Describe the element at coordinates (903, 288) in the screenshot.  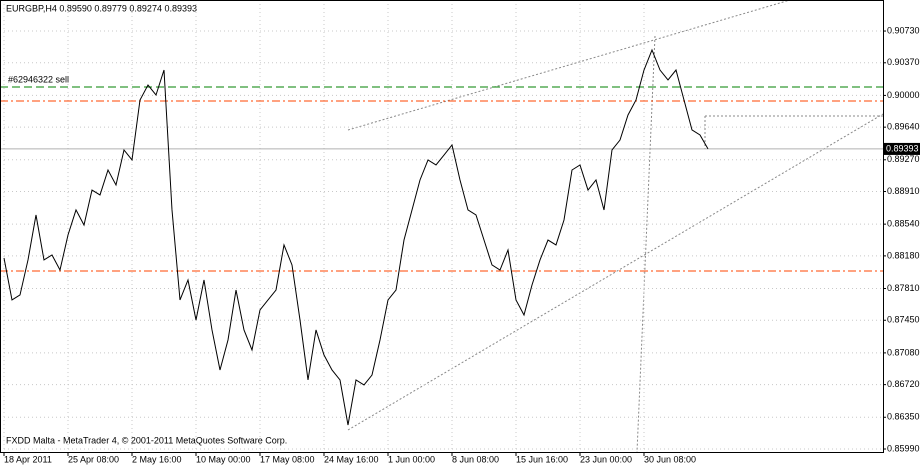
I see `y-tick-label: 0.87810` at that location.